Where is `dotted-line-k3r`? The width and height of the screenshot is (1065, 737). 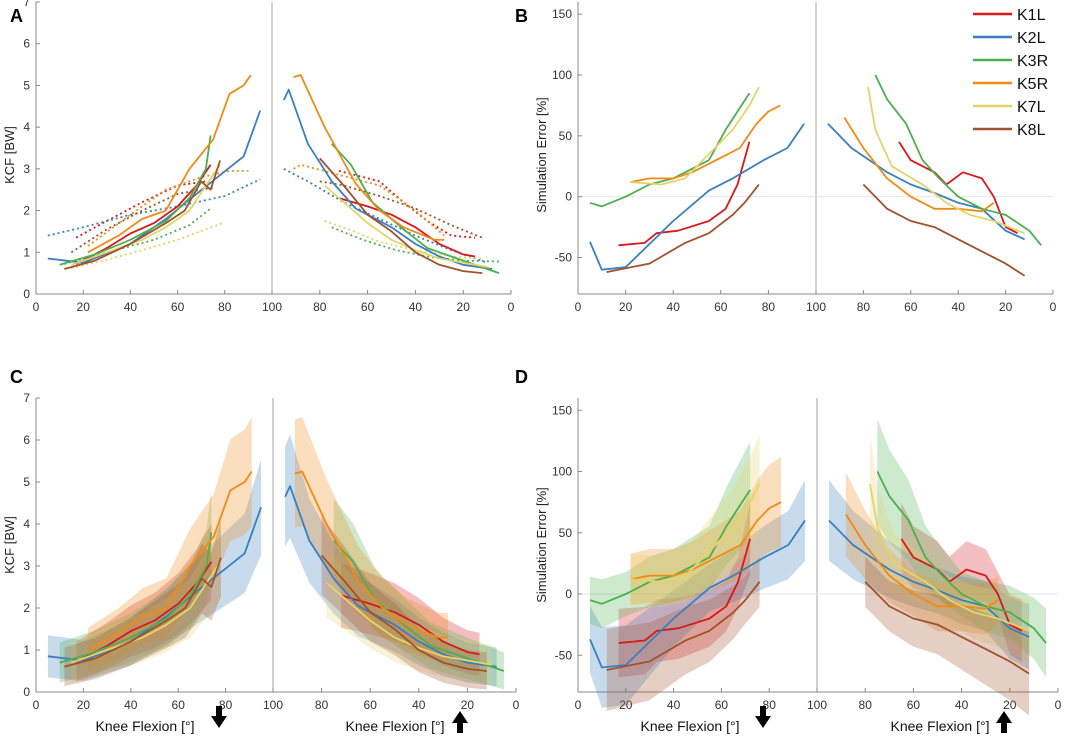
dotted-line-k3r is located at coordinates (138, 236).